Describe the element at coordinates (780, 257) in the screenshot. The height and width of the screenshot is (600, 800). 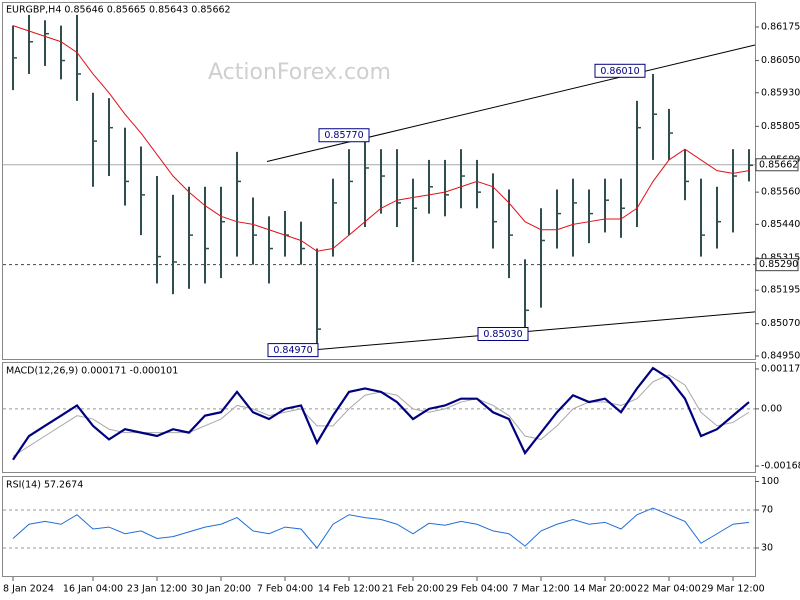
I see `y-tick-label: 0.85315` at that location.